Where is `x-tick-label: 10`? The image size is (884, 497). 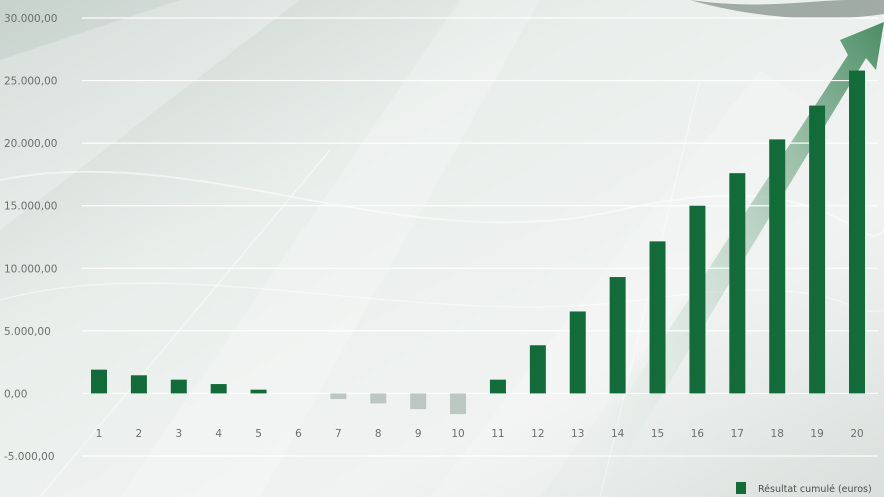
x-tick-label: 10 is located at coordinates (457, 434).